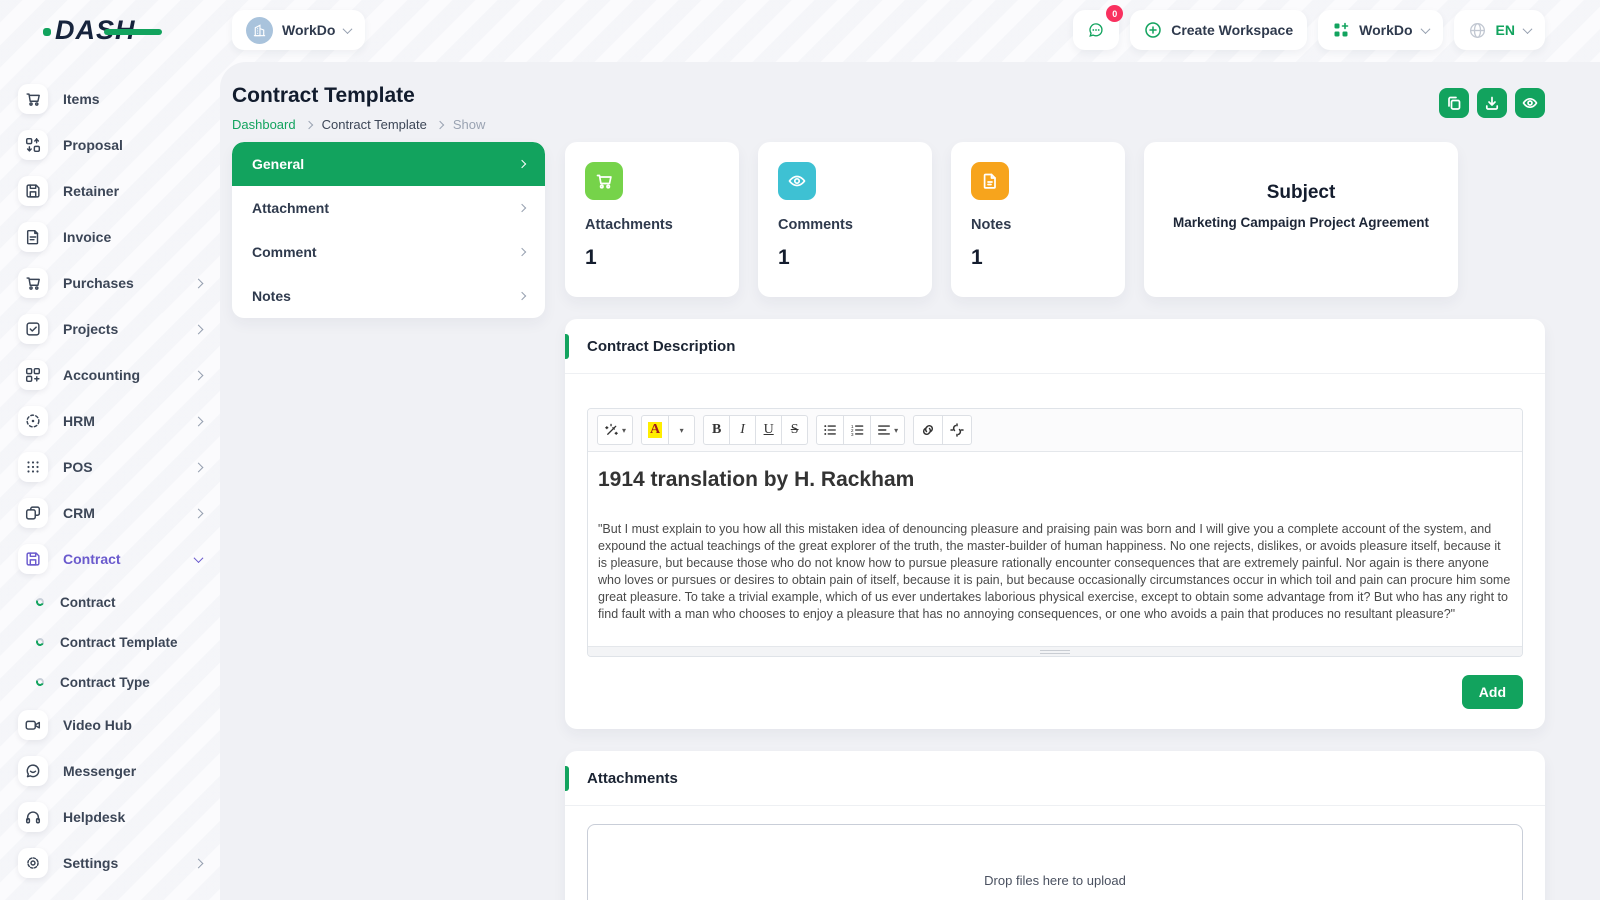 The width and height of the screenshot is (1600, 900). I want to click on paragraph-align-button: ▾, so click(888, 430).